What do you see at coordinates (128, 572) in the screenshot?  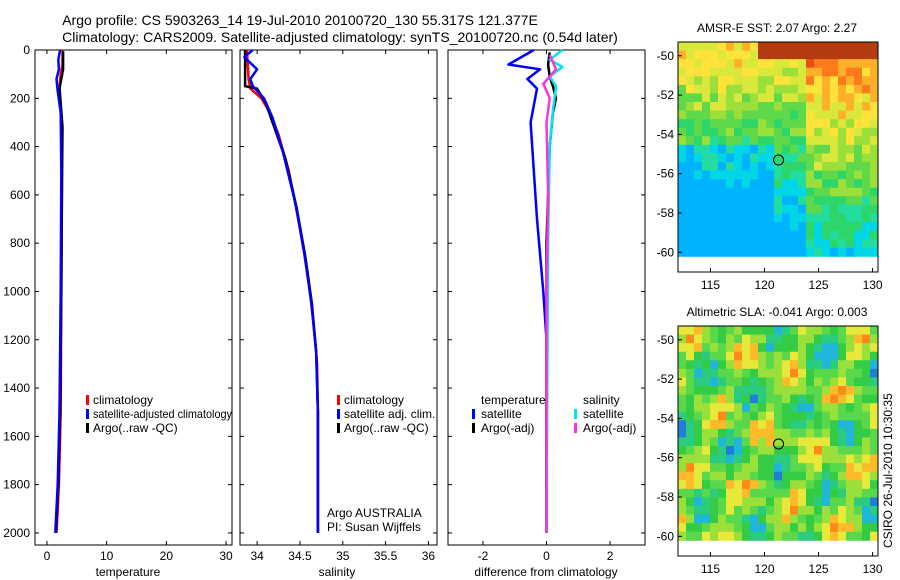 I see `temperature-xlabel: temperature` at bounding box center [128, 572].